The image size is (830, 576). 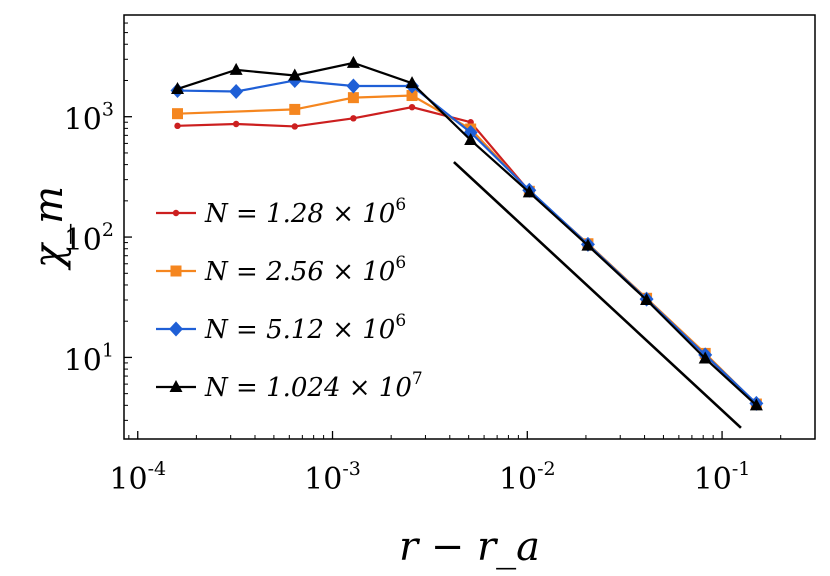 I want to click on y-tick-label: 10³, so click(x=89, y=118).